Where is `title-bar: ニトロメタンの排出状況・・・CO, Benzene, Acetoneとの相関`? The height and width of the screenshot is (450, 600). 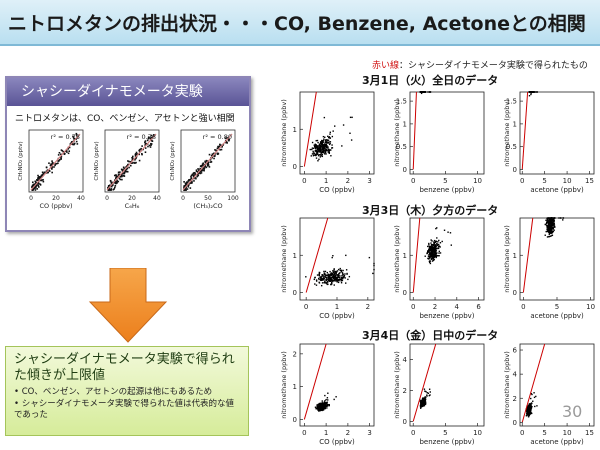 title-bar: ニトロメタンの排出状況・・・CO, Benzene, Acetoneとの相関 is located at coordinates (300, 23).